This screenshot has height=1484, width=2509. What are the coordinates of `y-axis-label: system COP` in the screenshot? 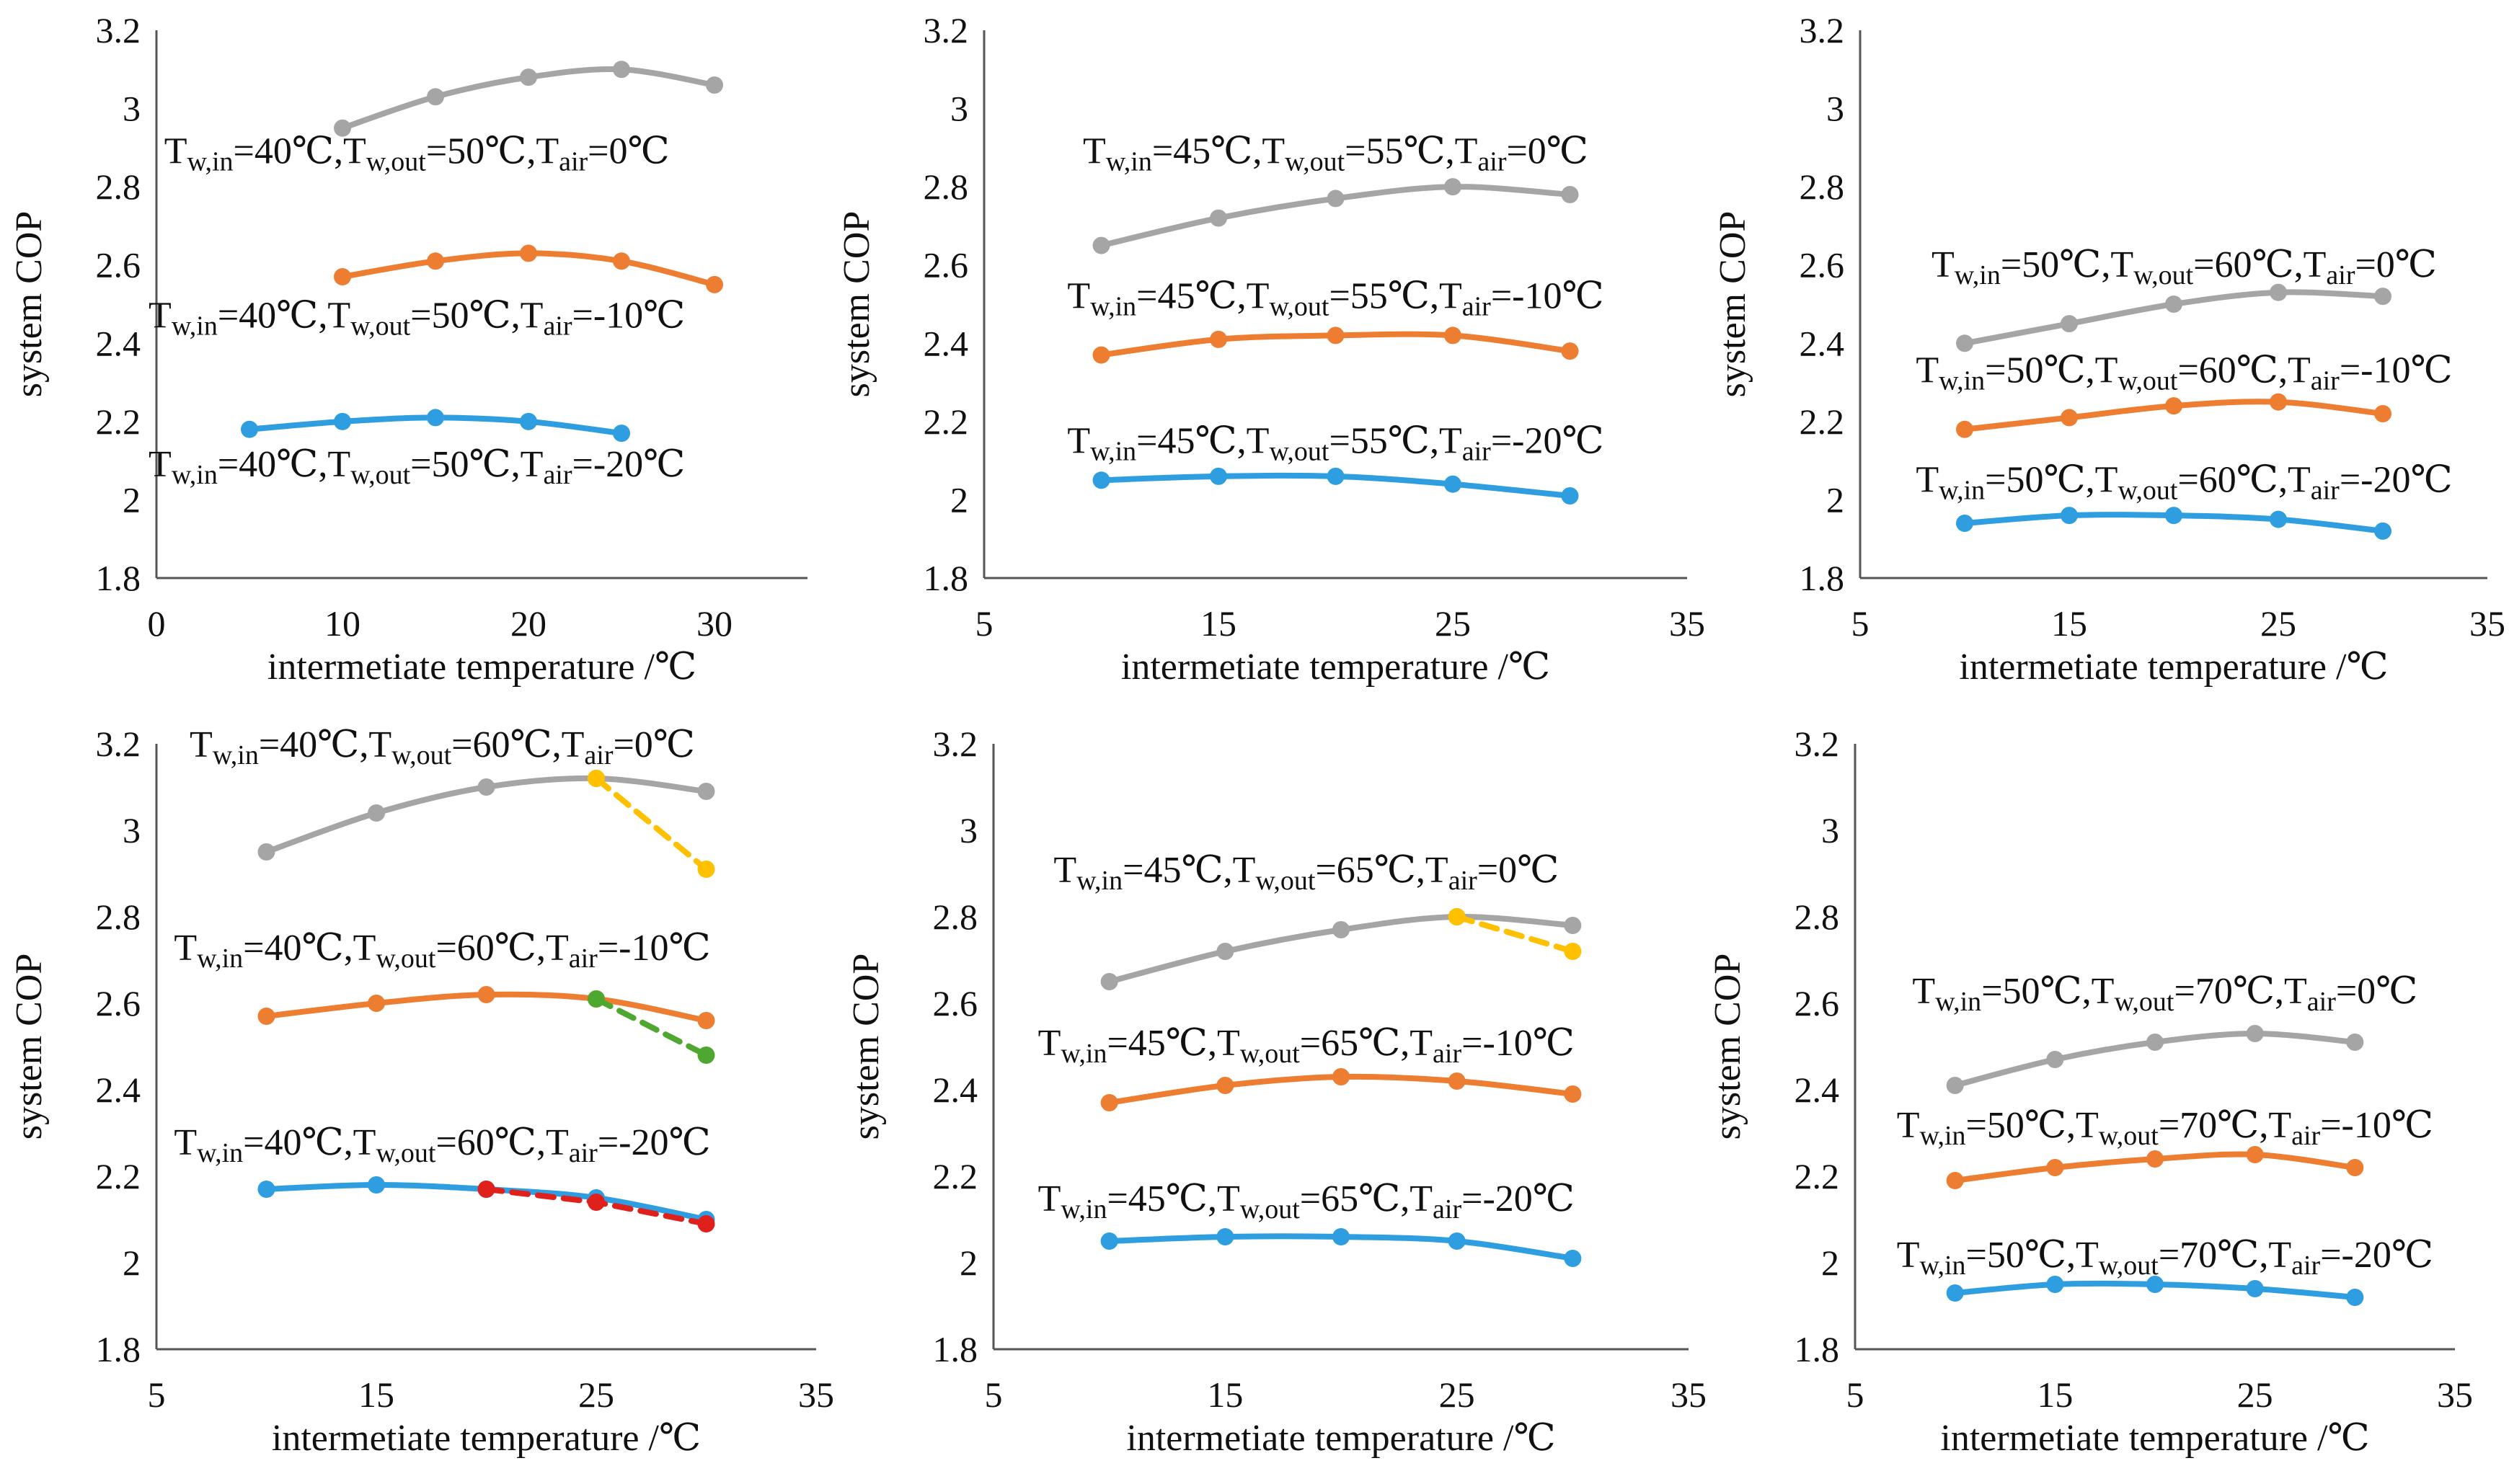 It's located at (867, 1047).